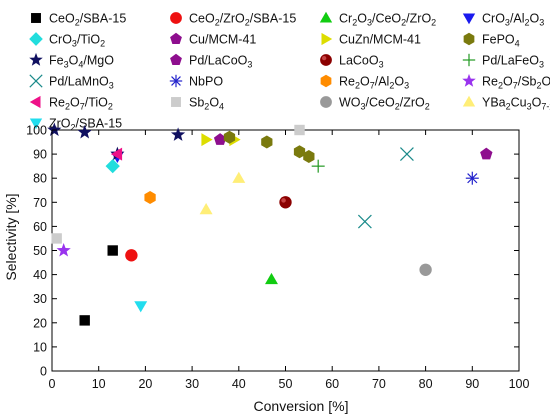 Image resolution: width=550 pixels, height=420 pixels. What do you see at coordinates (145, 384) in the screenshot?
I see `x-tick-label: 20` at bounding box center [145, 384].